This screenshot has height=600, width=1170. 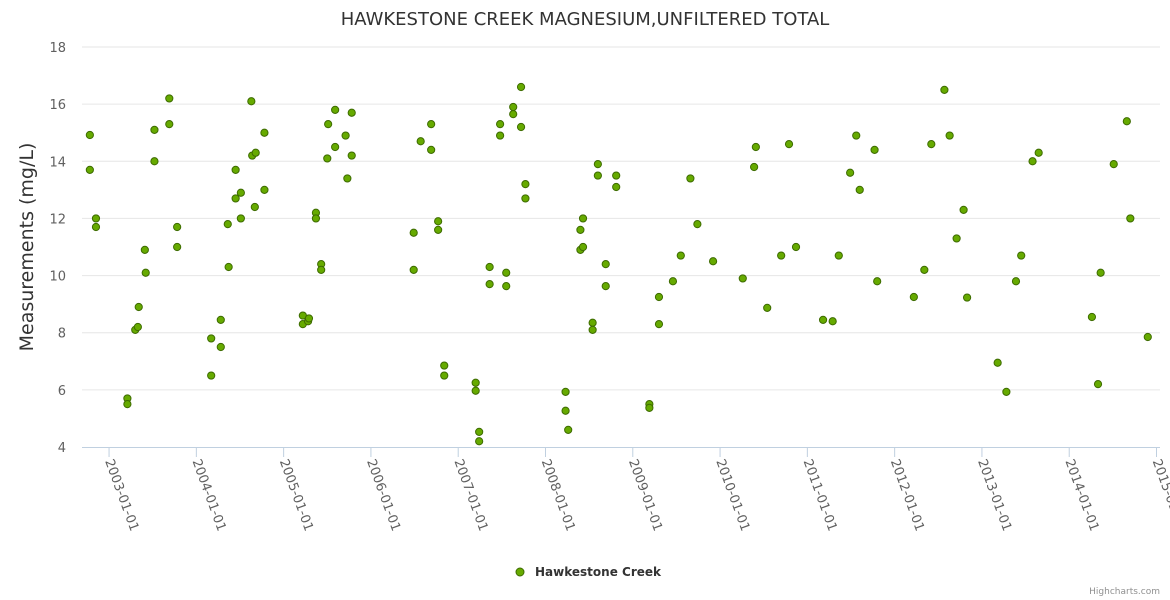 I want to click on legend-label: Hawkestone Creek, so click(x=598, y=572).